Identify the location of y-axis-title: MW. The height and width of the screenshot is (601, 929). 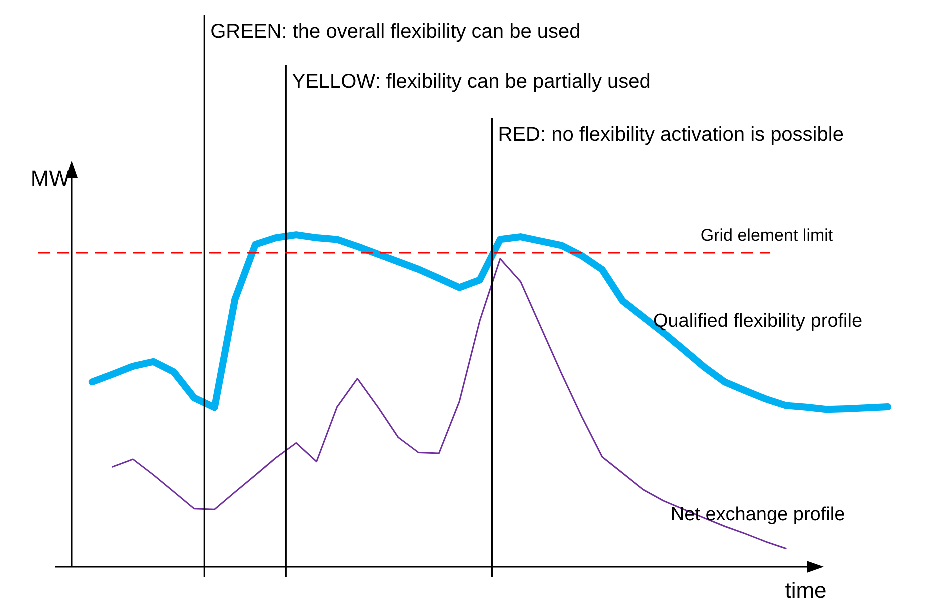
(50, 178).